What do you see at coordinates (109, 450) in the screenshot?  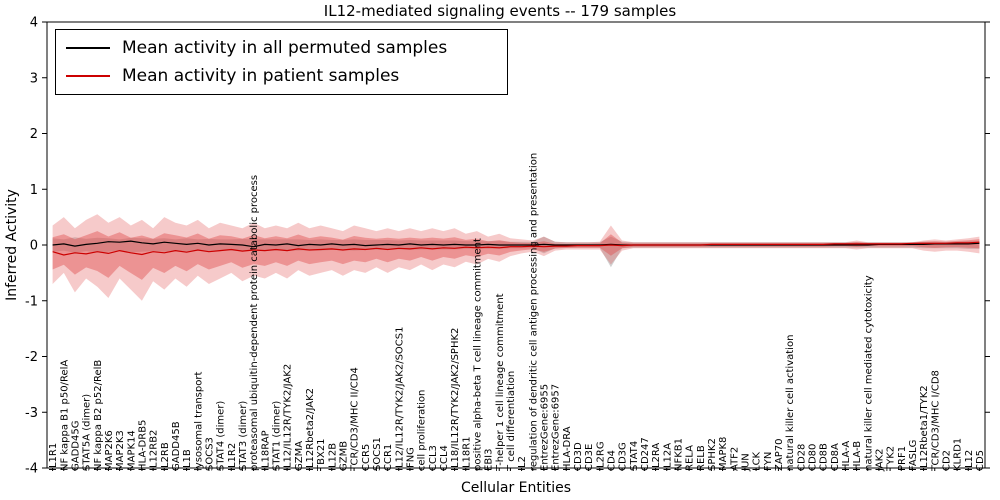 I see `x-category-label: MAP2K6` at bounding box center [109, 450].